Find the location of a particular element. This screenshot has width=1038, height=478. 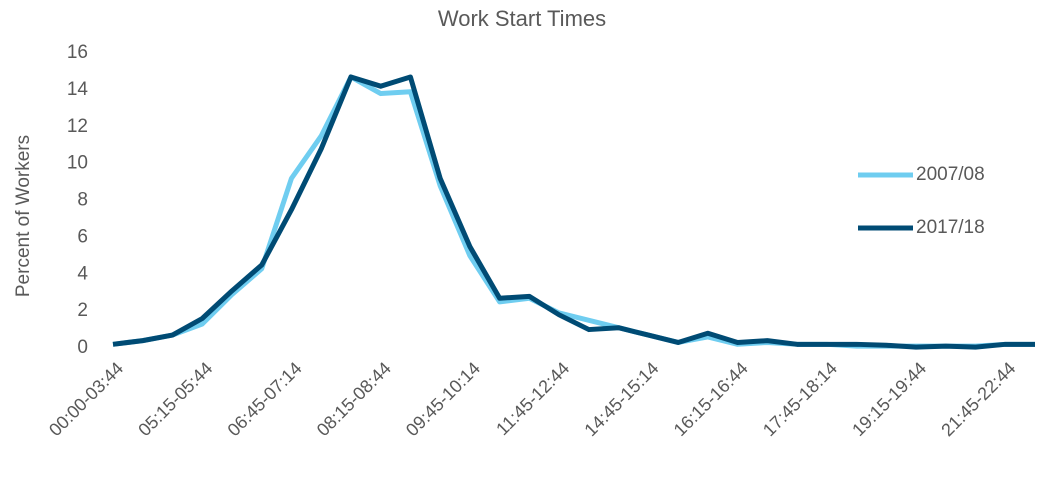

x-tick-label: 11:45-12:44 is located at coordinates (532, 398).